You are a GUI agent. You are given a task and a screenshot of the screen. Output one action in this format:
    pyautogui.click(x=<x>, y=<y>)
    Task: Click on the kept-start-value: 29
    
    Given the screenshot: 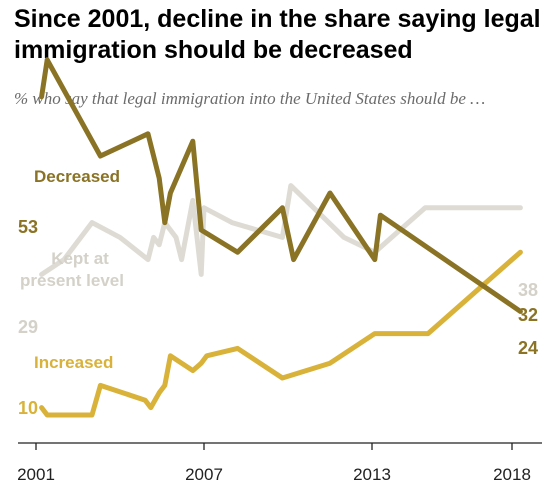 What is the action you would take?
    pyautogui.click(x=28, y=327)
    